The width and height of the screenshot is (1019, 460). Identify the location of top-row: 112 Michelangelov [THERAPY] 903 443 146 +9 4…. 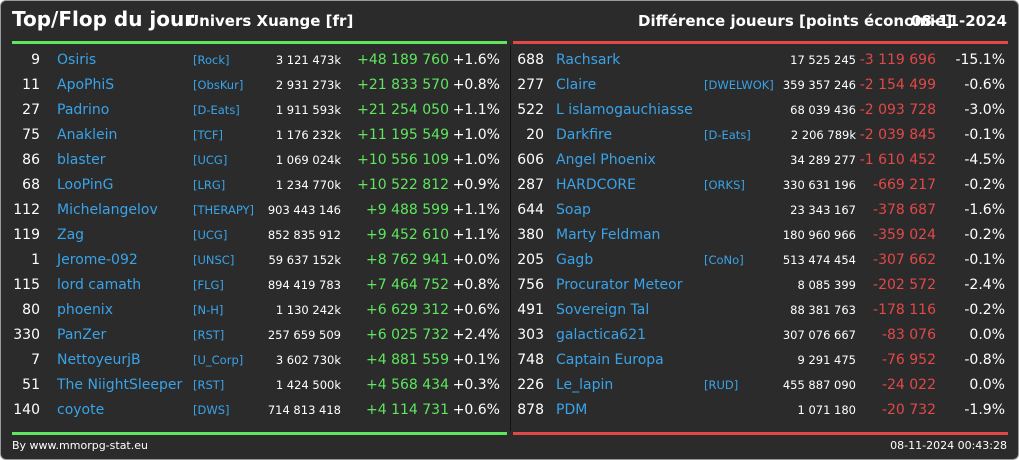
(255, 210).